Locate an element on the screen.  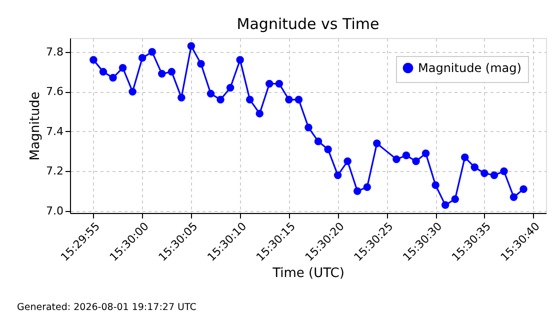
chart-title: Magnitude vs Time is located at coordinates (308, 24).